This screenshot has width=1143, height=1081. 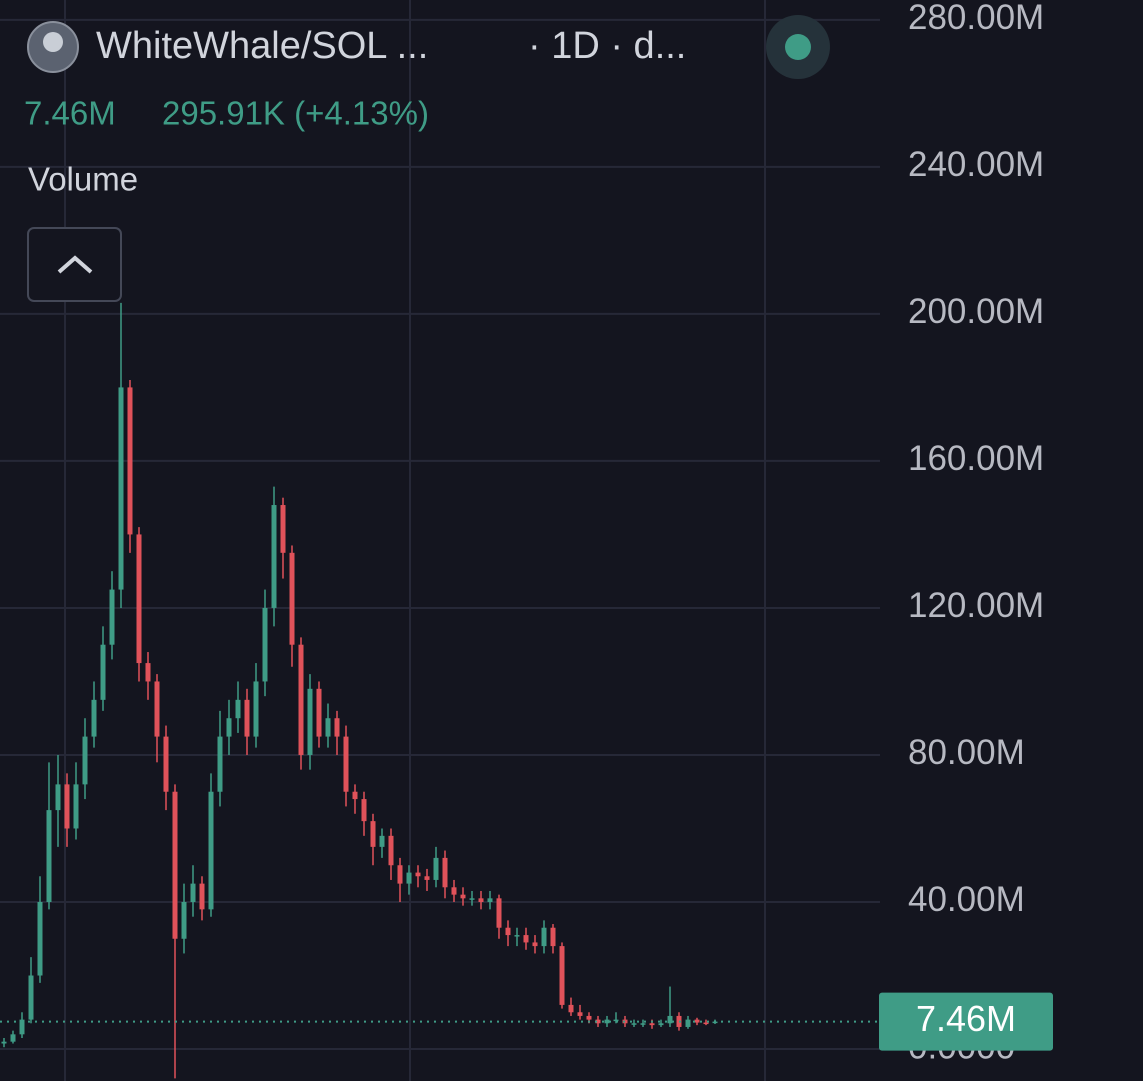 What do you see at coordinates (976, 605) in the screenshot?
I see `y-tick-label: 120.00M` at bounding box center [976, 605].